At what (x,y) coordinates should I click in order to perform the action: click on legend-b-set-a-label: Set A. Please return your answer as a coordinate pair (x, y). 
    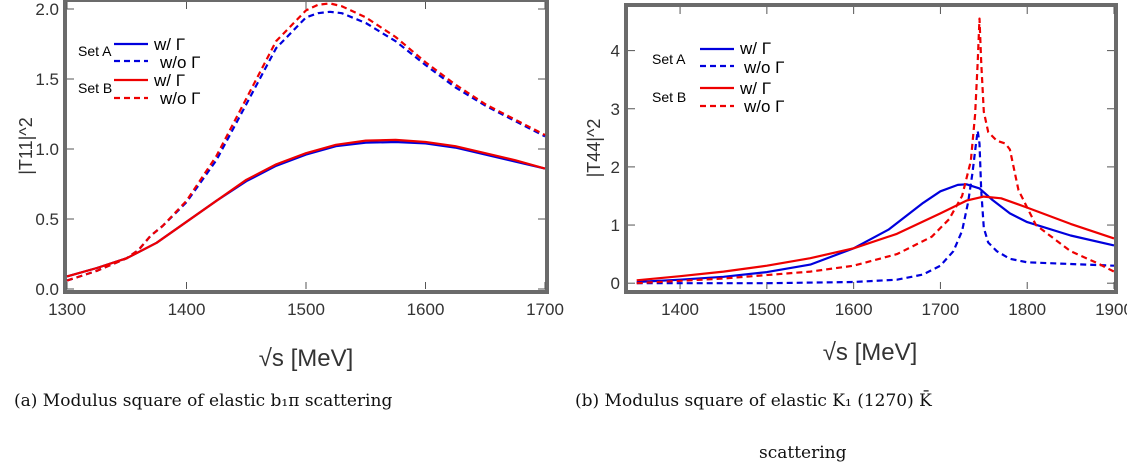
    Looking at the image, I should click on (669, 59).